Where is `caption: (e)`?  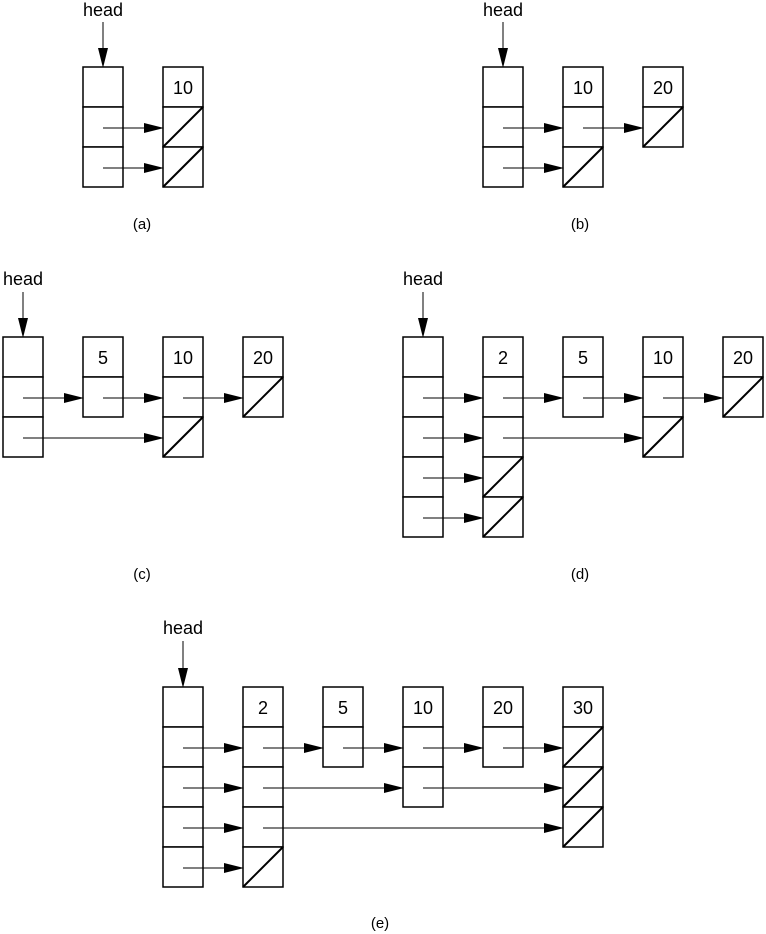
caption: (e) is located at coordinates (380, 923).